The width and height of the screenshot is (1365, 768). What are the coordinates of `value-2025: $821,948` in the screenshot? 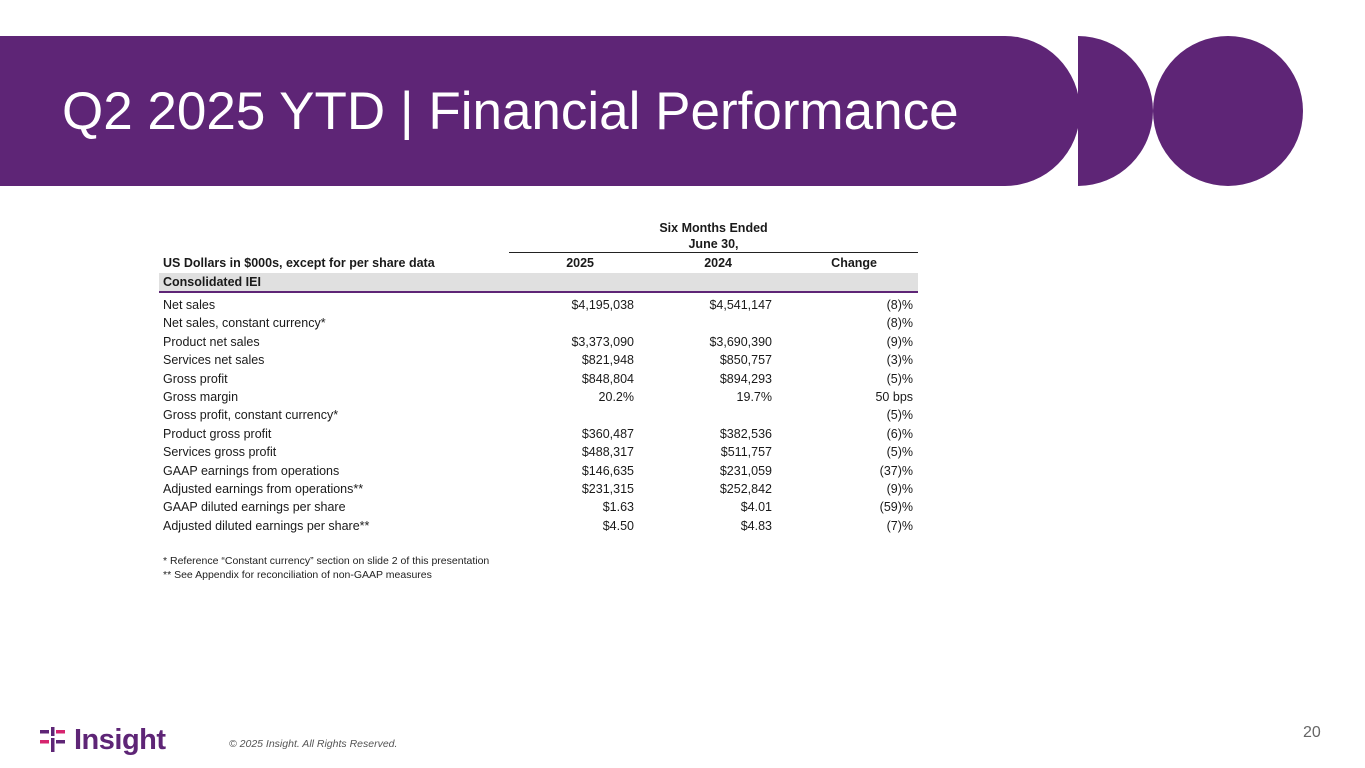 It's located at (607, 360).